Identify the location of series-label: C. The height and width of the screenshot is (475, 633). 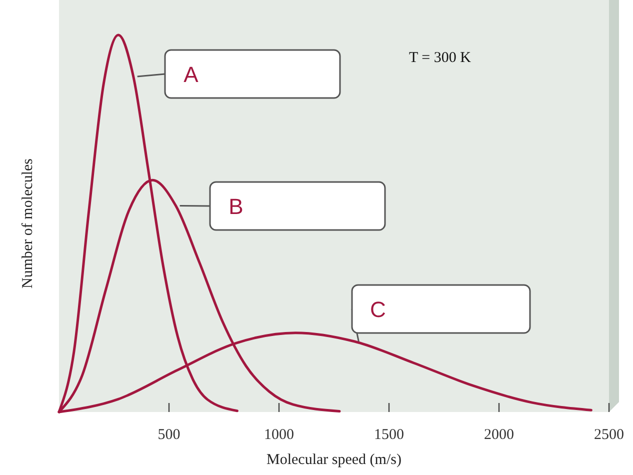
(378, 309).